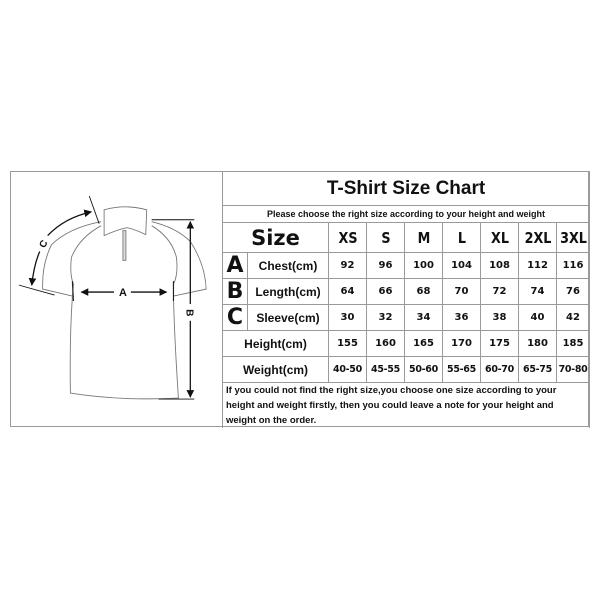 The image size is (600, 600). Describe the element at coordinates (573, 237) in the screenshot. I see `size-header: 3XL` at that location.